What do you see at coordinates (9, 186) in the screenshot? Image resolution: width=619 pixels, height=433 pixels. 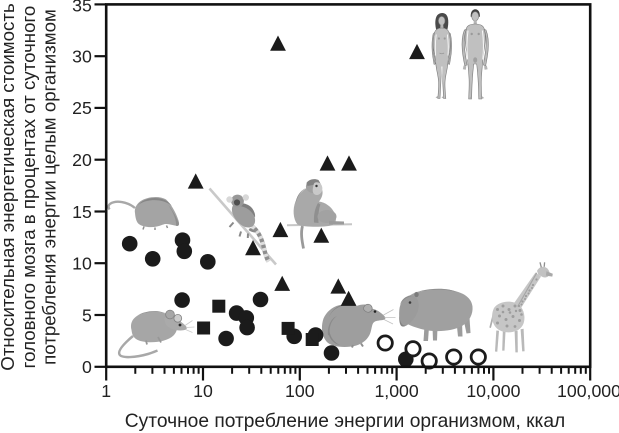 I see `svg-text:Относительная энергетическая с: Относительная энергетическая стоимость` at bounding box center [9, 186].